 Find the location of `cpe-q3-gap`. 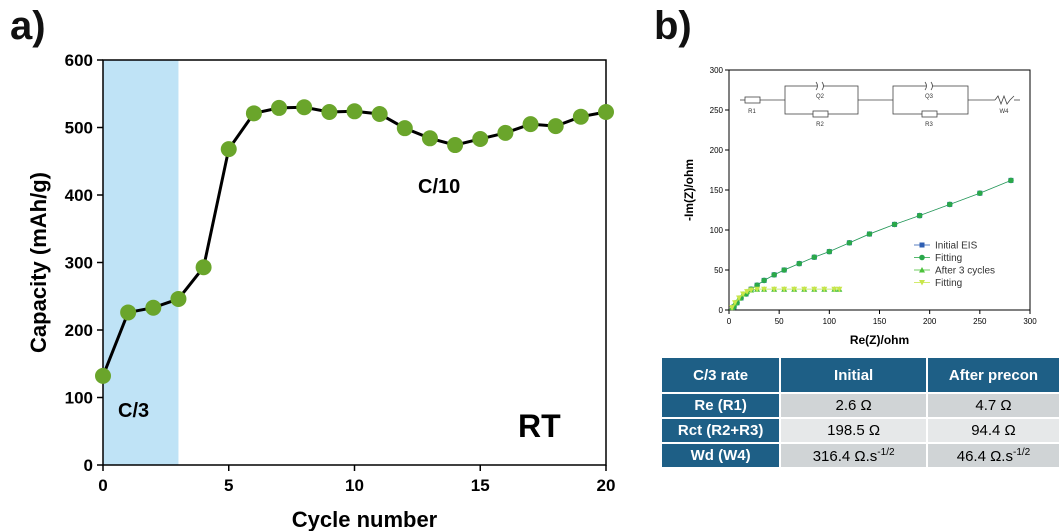

cpe-q3-gap is located at coordinates (929, 86).